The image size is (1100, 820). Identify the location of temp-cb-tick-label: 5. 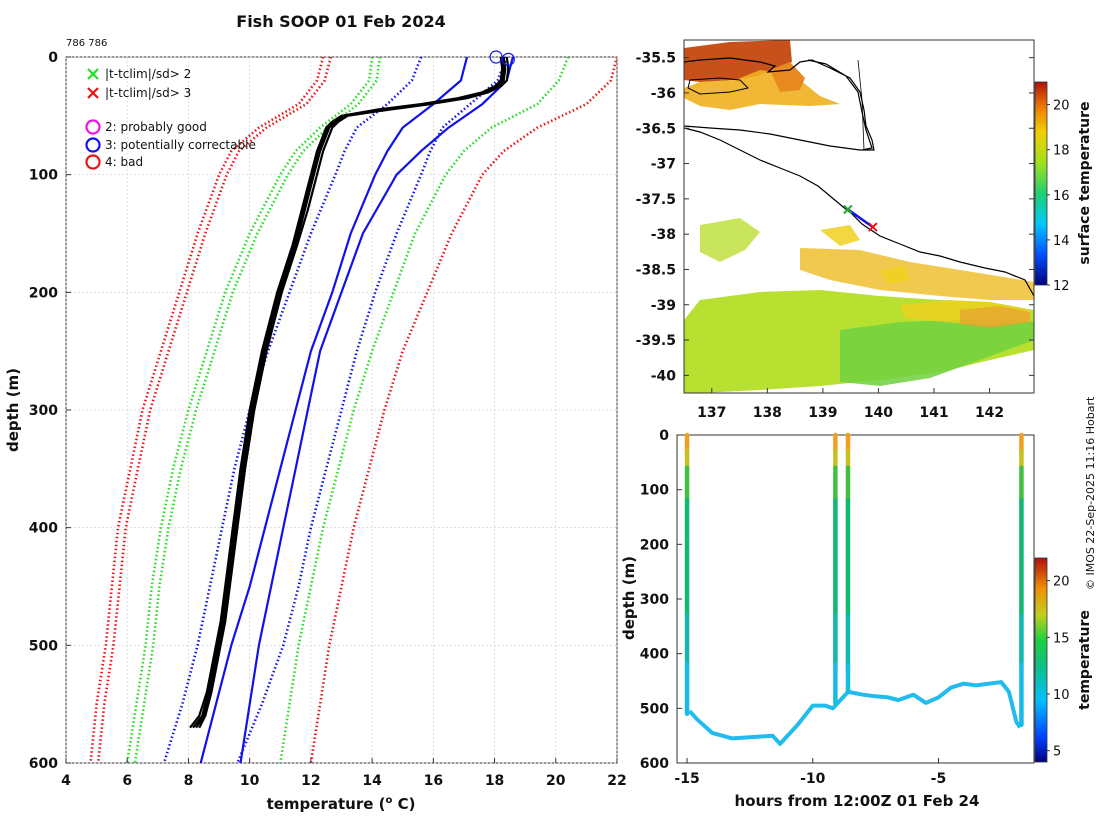
(1057, 752).